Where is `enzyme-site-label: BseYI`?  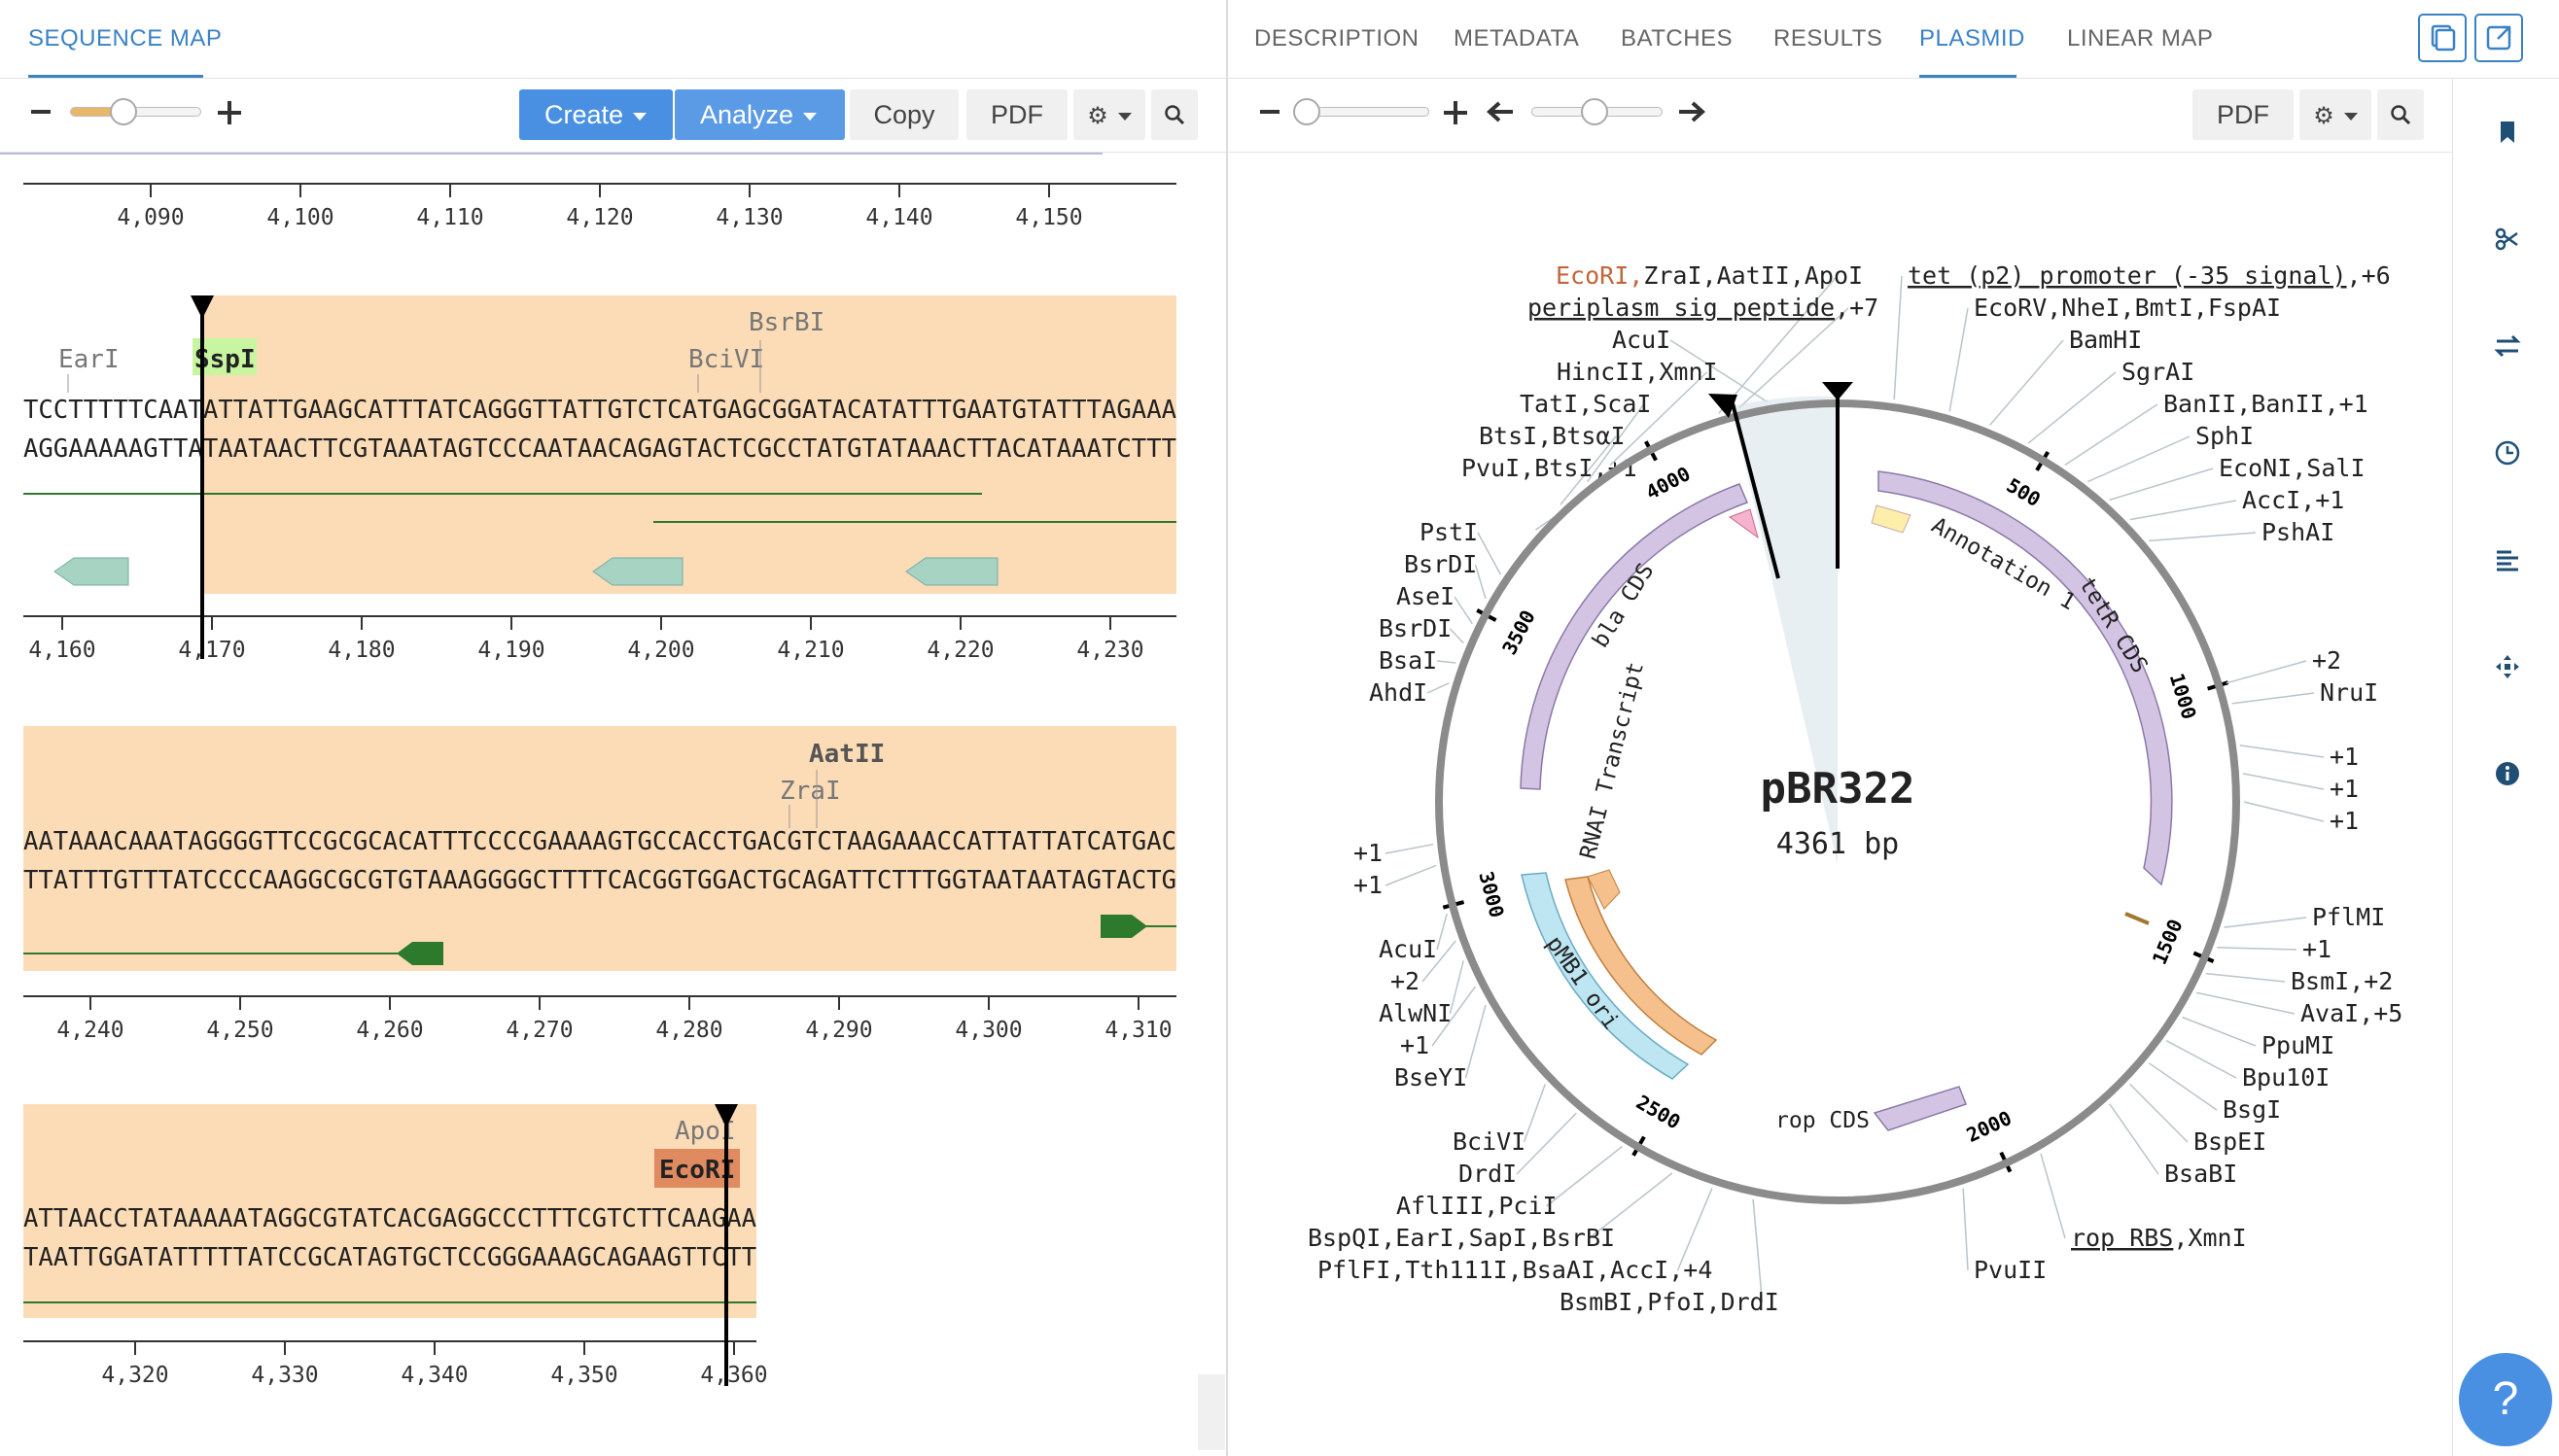
enzyme-site-label: BseYI is located at coordinates (1430, 1077).